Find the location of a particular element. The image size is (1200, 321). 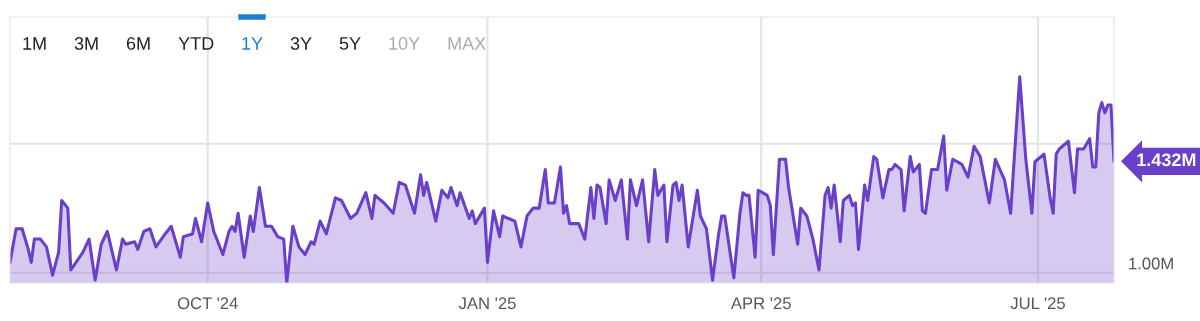

x-tick-label: OCT '24 is located at coordinates (207, 303).